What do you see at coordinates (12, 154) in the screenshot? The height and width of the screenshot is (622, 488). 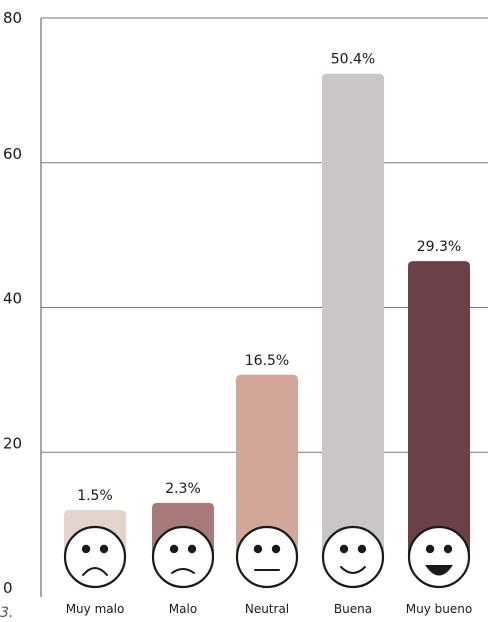 I see `y-tick-label-60: 60` at bounding box center [12, 154].